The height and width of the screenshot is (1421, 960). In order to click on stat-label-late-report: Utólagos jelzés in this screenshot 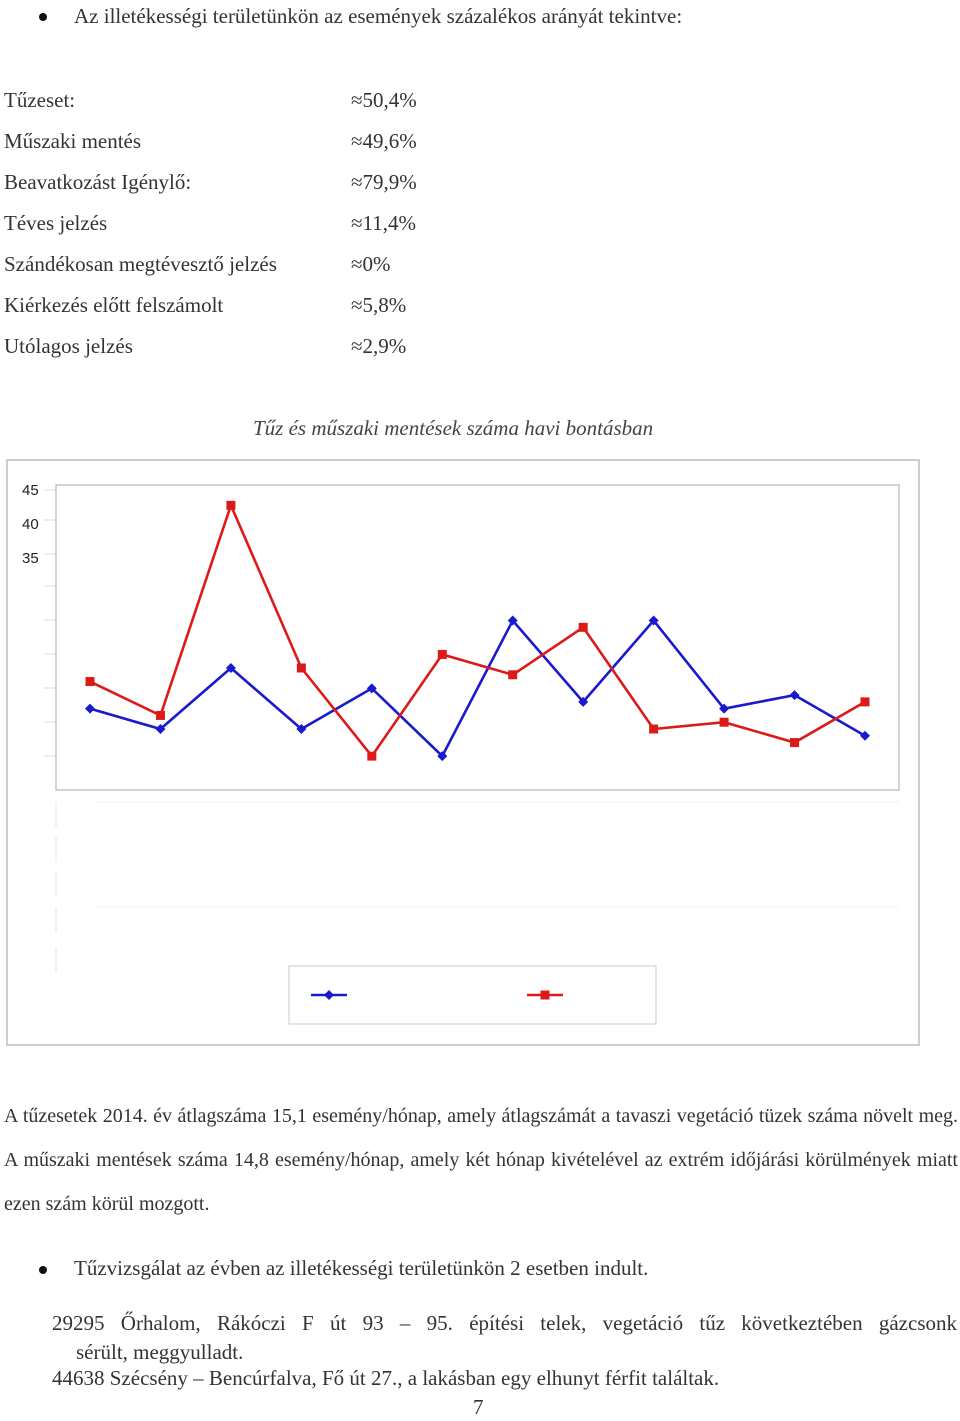, I will do `click(68, 346)`.